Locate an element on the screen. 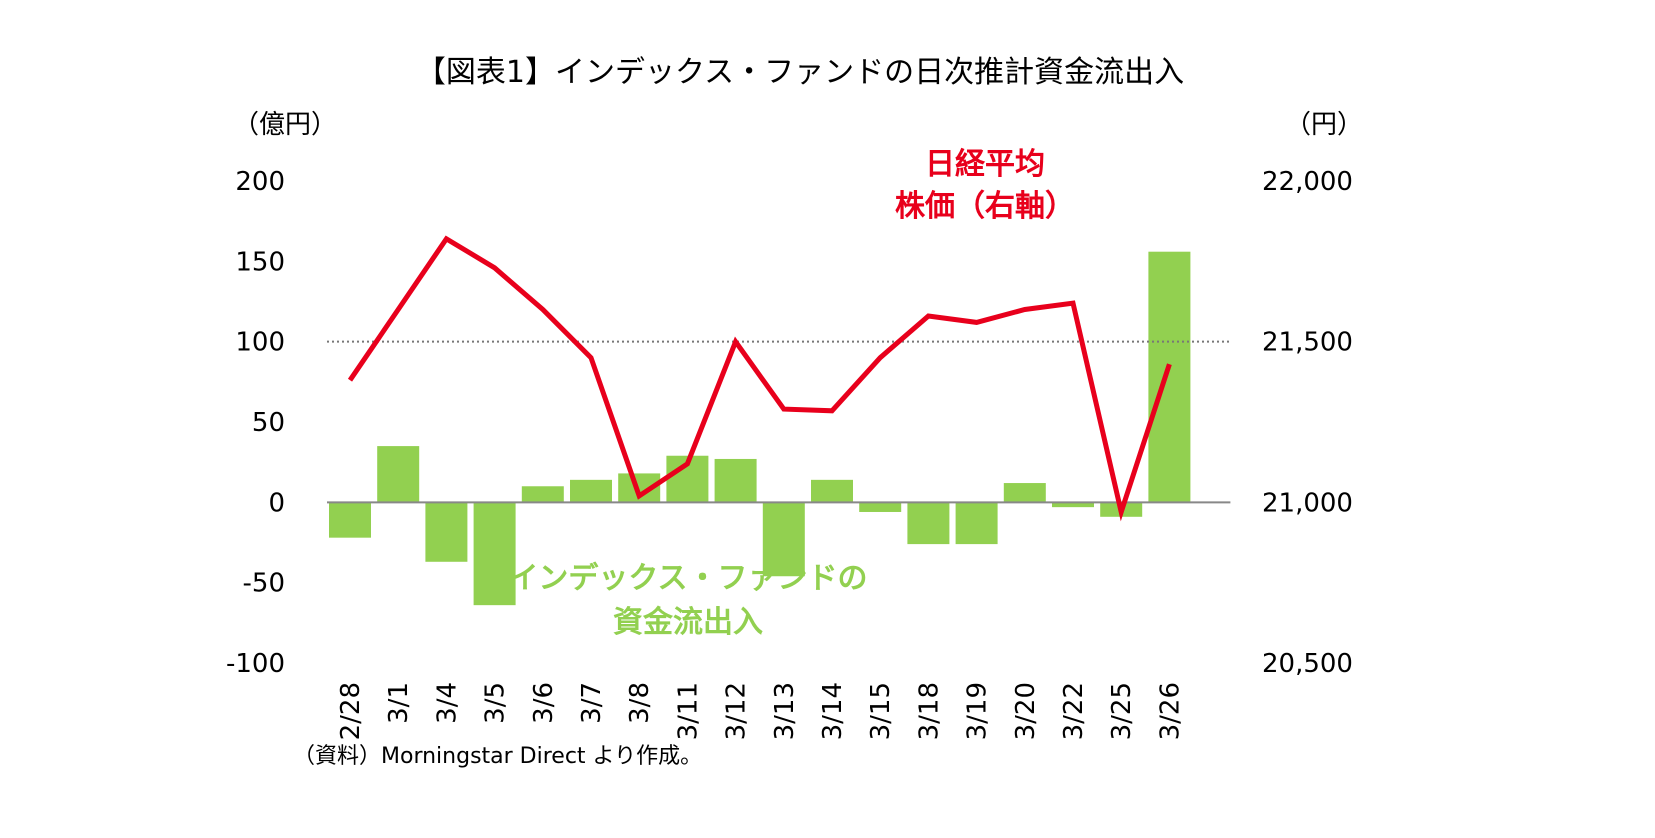  x-tick-label: 3/12 is located at coordinates (737, 711).